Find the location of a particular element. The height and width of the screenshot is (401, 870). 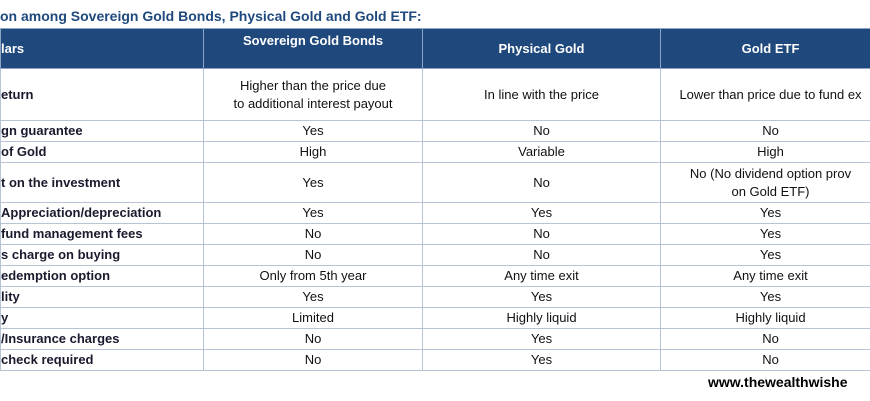

table-cell: In line with the price is located at coordinates (541, 94).